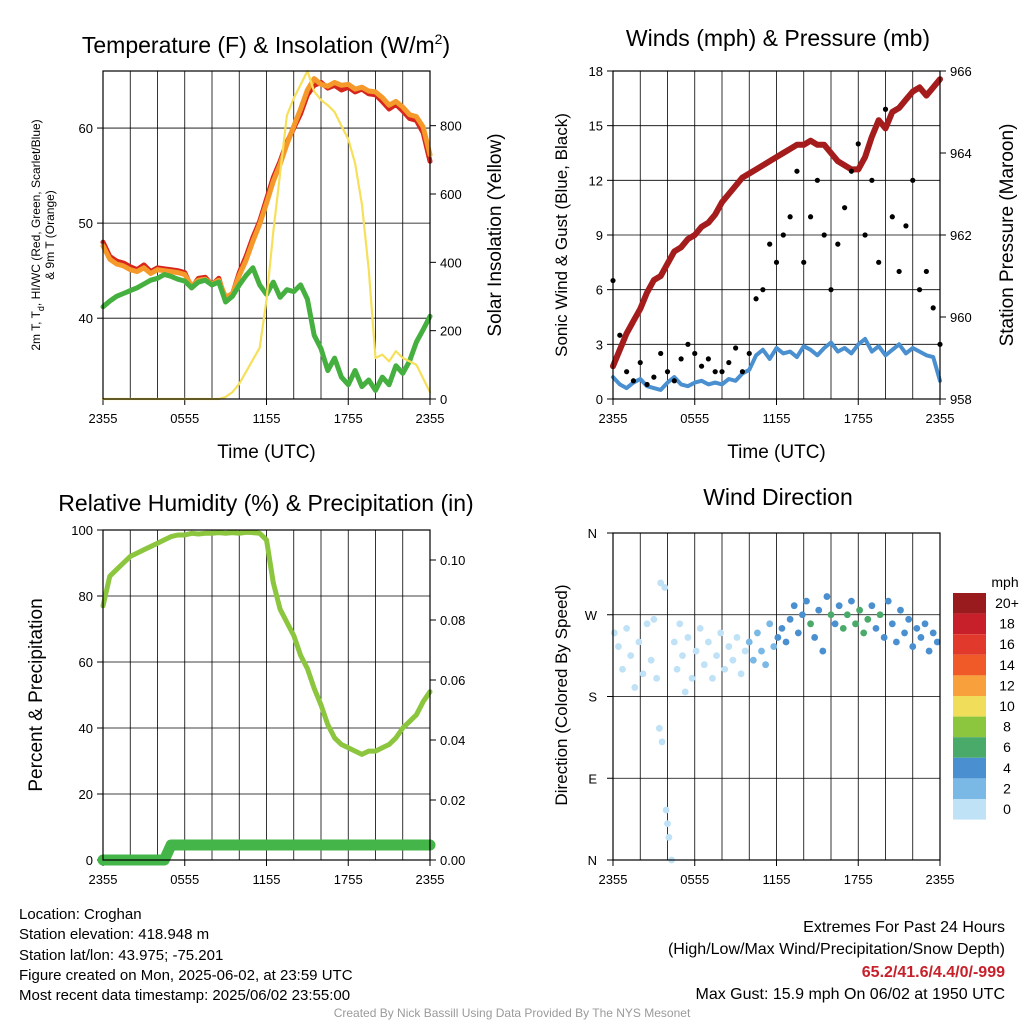  What do you see at coordinates (596, 71) in the screenshot?
I see `y-left-tick-label: 18` at bounding box center [596, 71].